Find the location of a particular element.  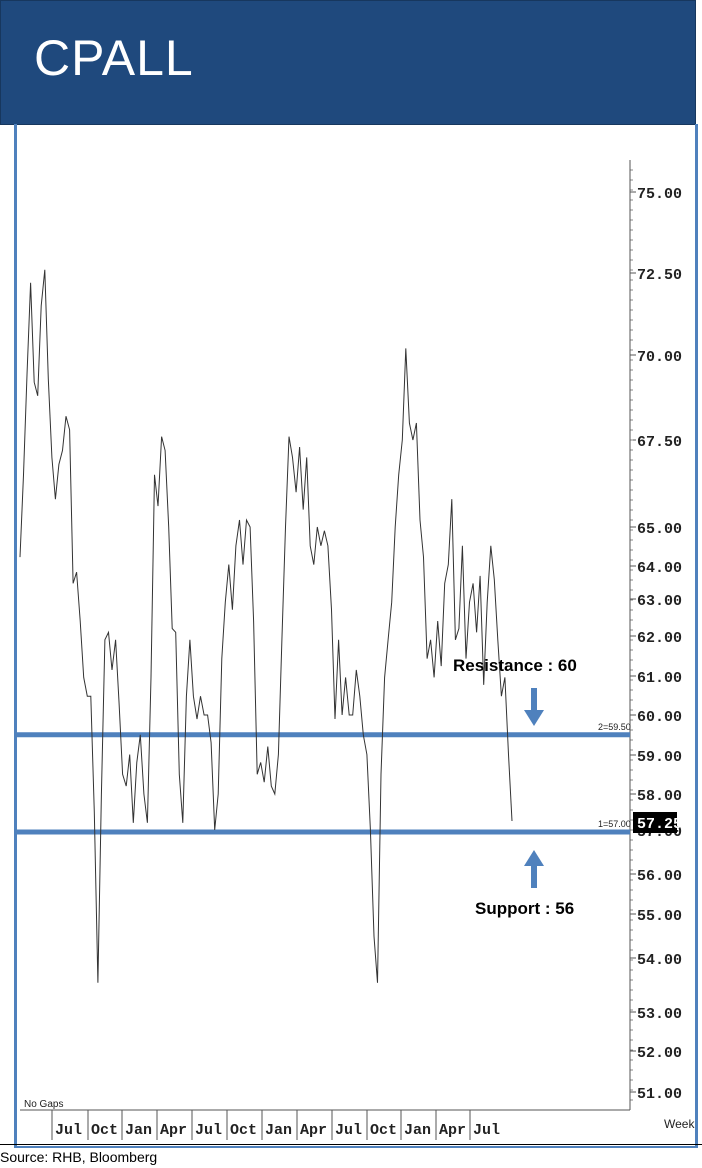

title-banner: CPALL is located at coordinates (348, 62).